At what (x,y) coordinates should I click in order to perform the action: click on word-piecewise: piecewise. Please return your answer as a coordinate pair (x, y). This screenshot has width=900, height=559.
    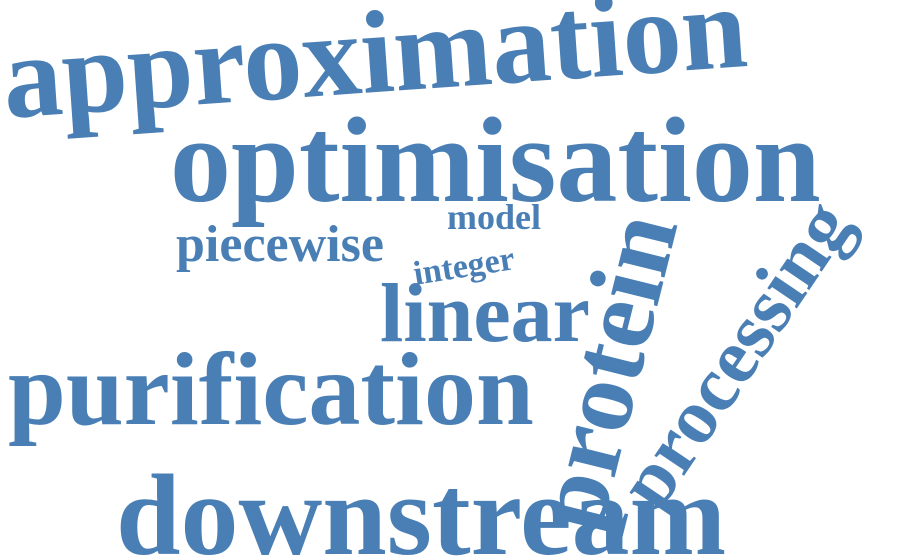
    Looking at the image, I should click on (280, 244).